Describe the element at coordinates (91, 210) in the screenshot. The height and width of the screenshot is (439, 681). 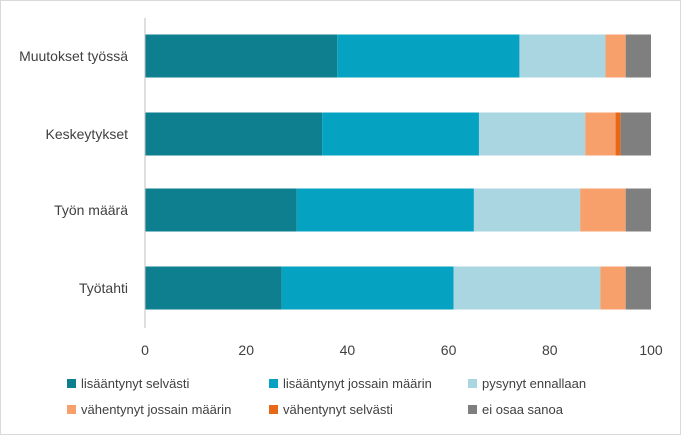
I see `category-label: Työn määrä` at that location.